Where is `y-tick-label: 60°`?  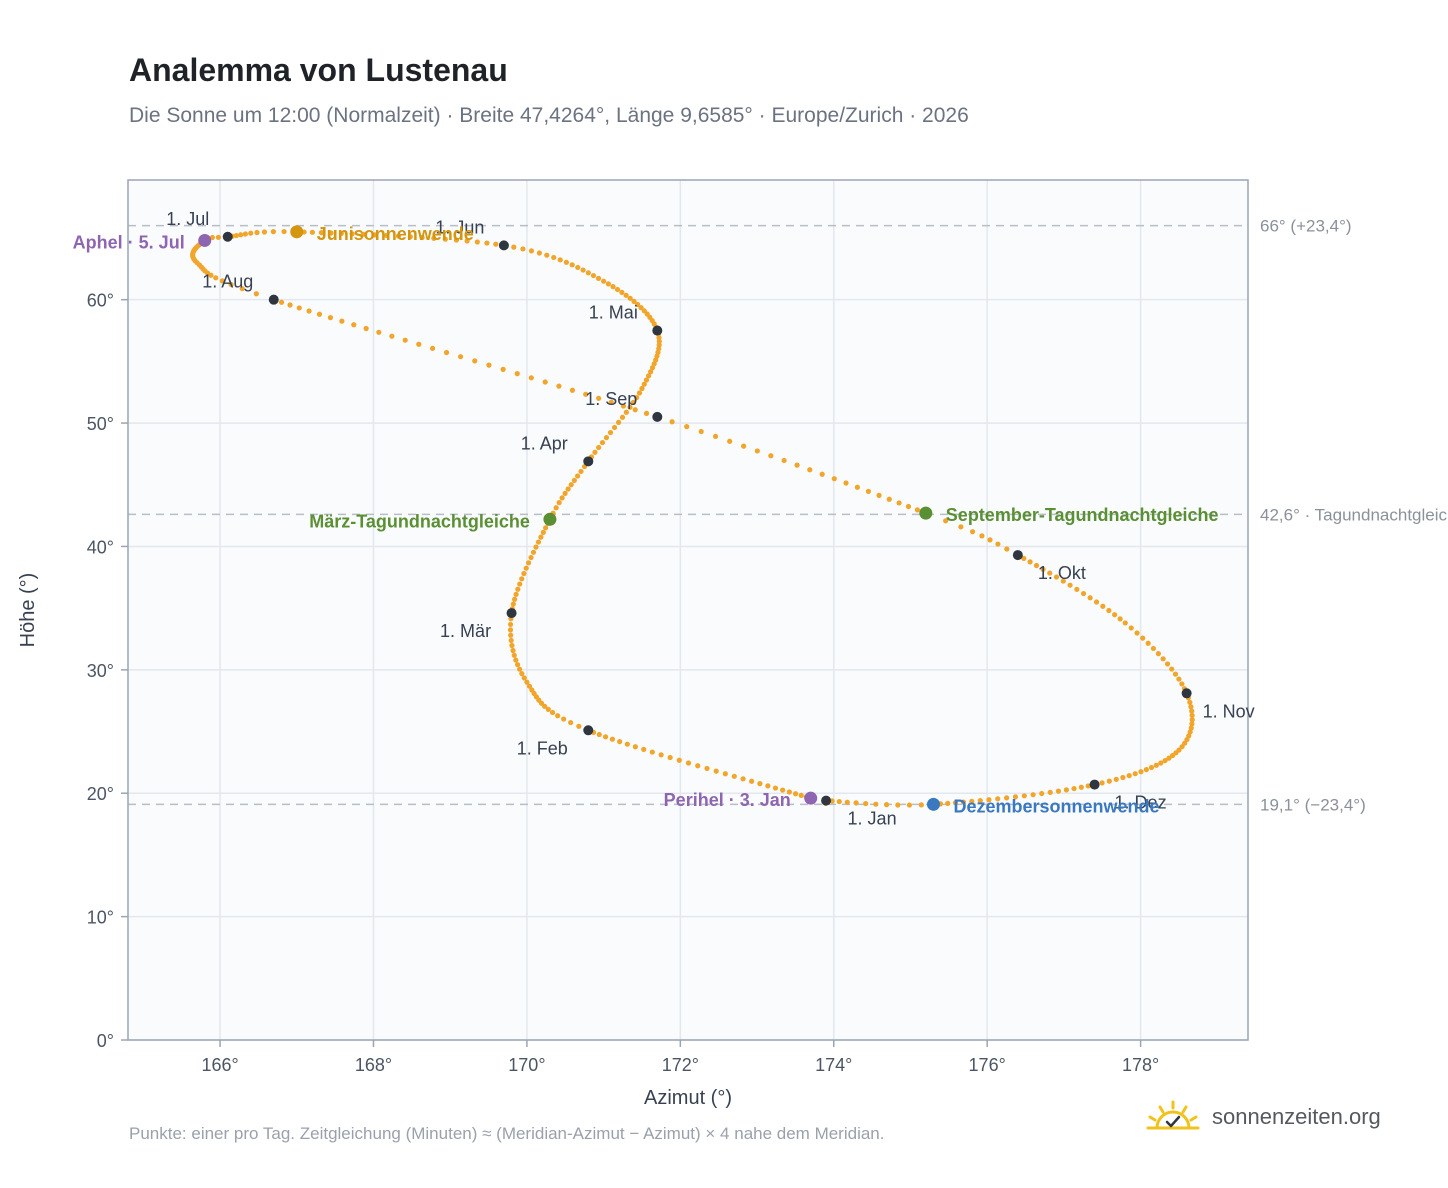
y-tick-label: 60° is located at coordinates (100, 301).